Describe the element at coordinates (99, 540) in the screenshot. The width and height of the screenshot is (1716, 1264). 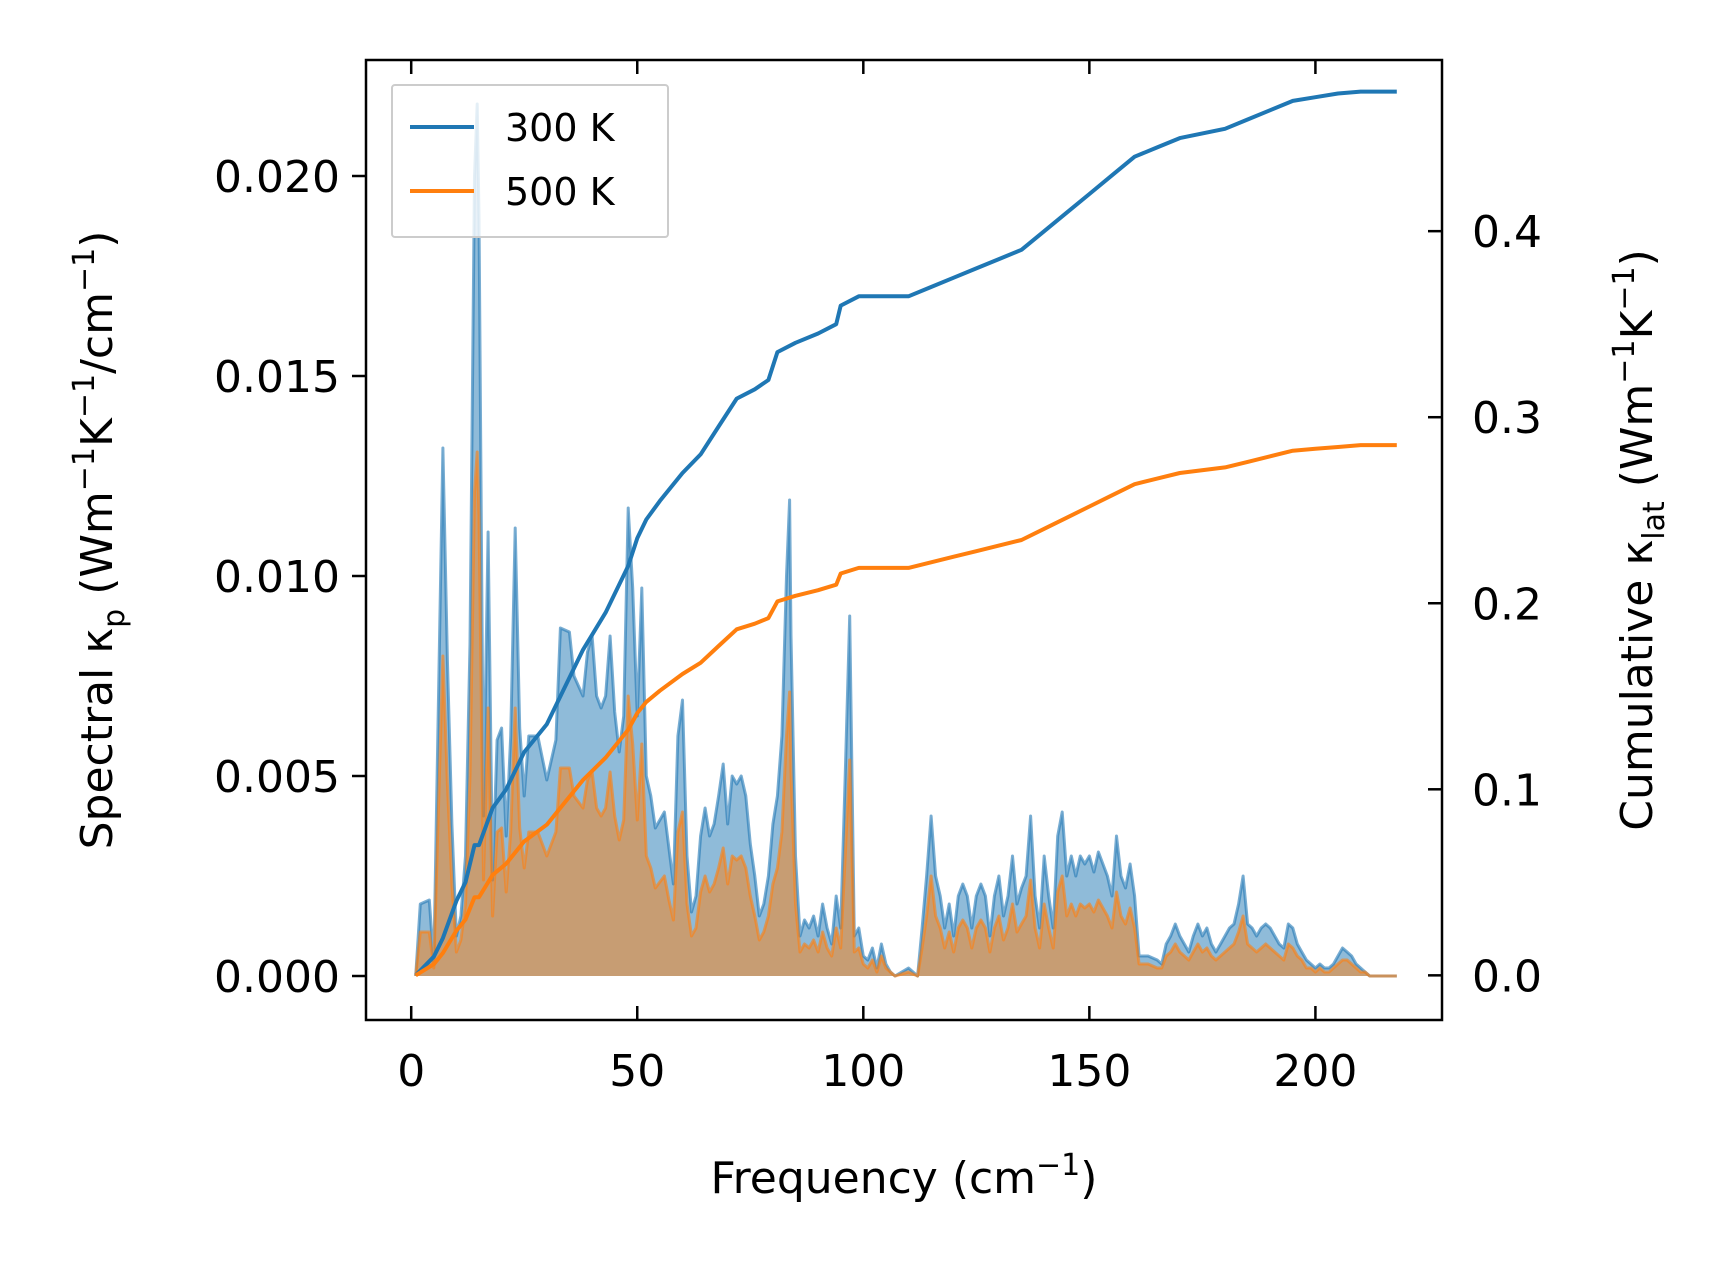
I see `y-left-axis-title: Spectral κp (Wm−1K−1/cm−1)` at that location.